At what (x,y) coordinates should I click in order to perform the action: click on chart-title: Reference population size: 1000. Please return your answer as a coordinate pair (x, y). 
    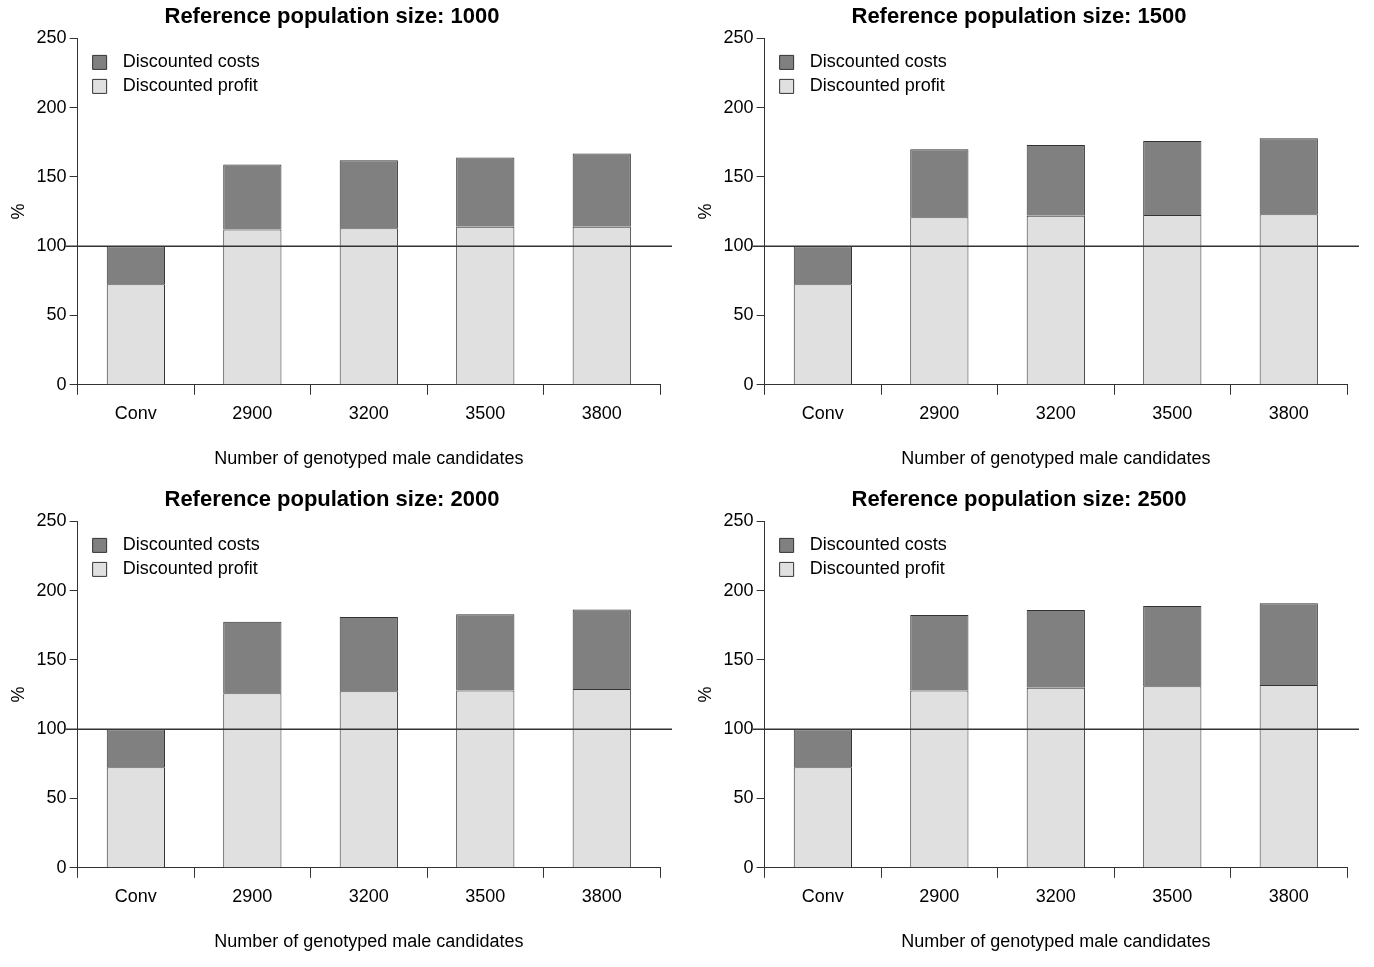
    Looking at the image, I should click on (332, 16).